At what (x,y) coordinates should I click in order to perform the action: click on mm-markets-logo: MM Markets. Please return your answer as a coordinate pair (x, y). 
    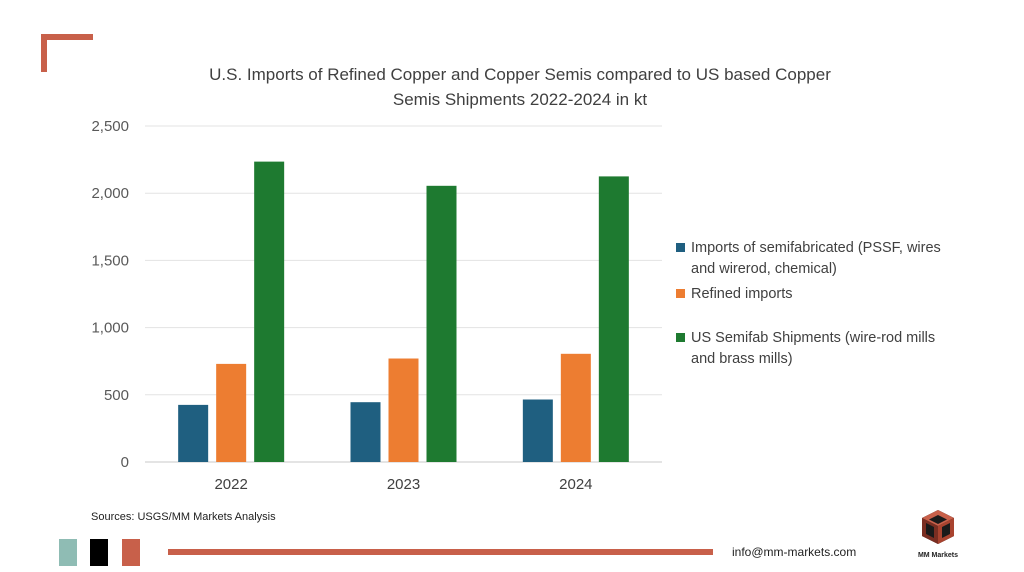
    Looking at the image, I should click on (938, 533).